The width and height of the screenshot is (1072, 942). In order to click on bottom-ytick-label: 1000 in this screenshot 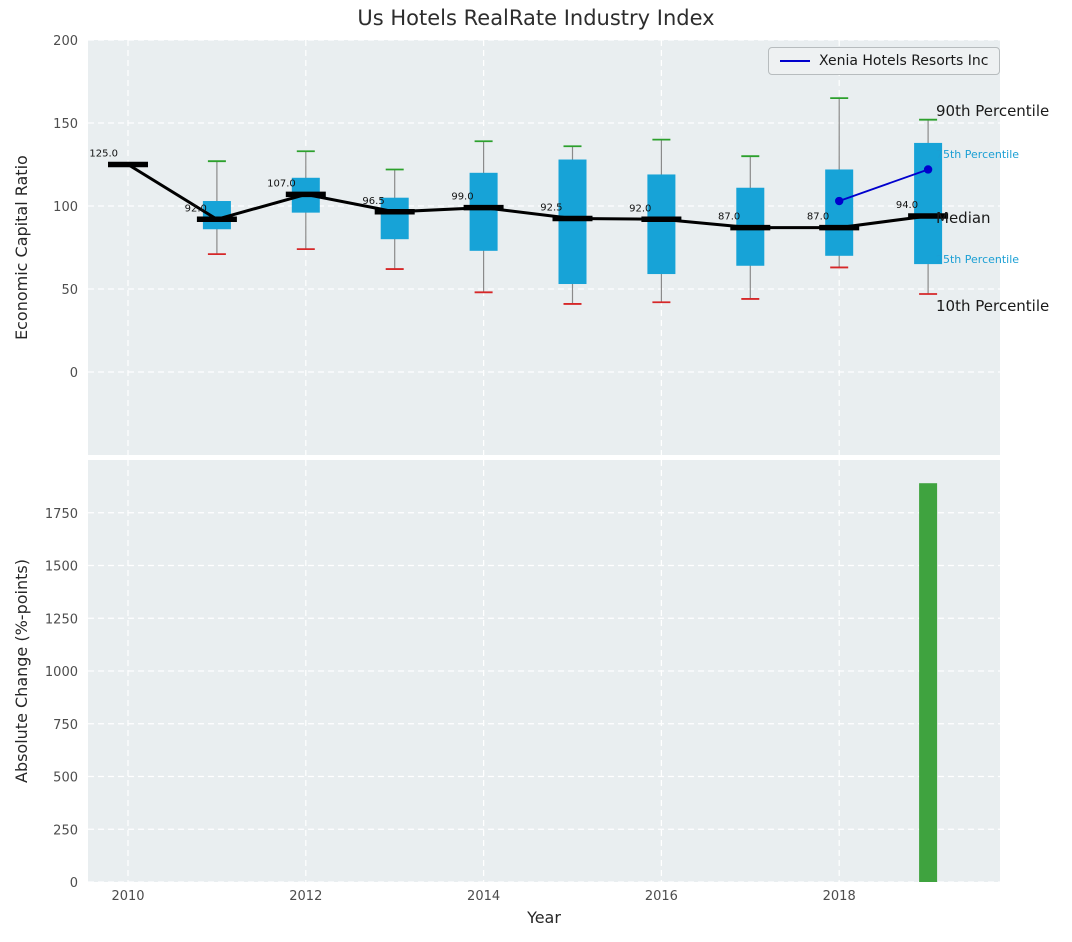, I will do `click(61, 672)`.